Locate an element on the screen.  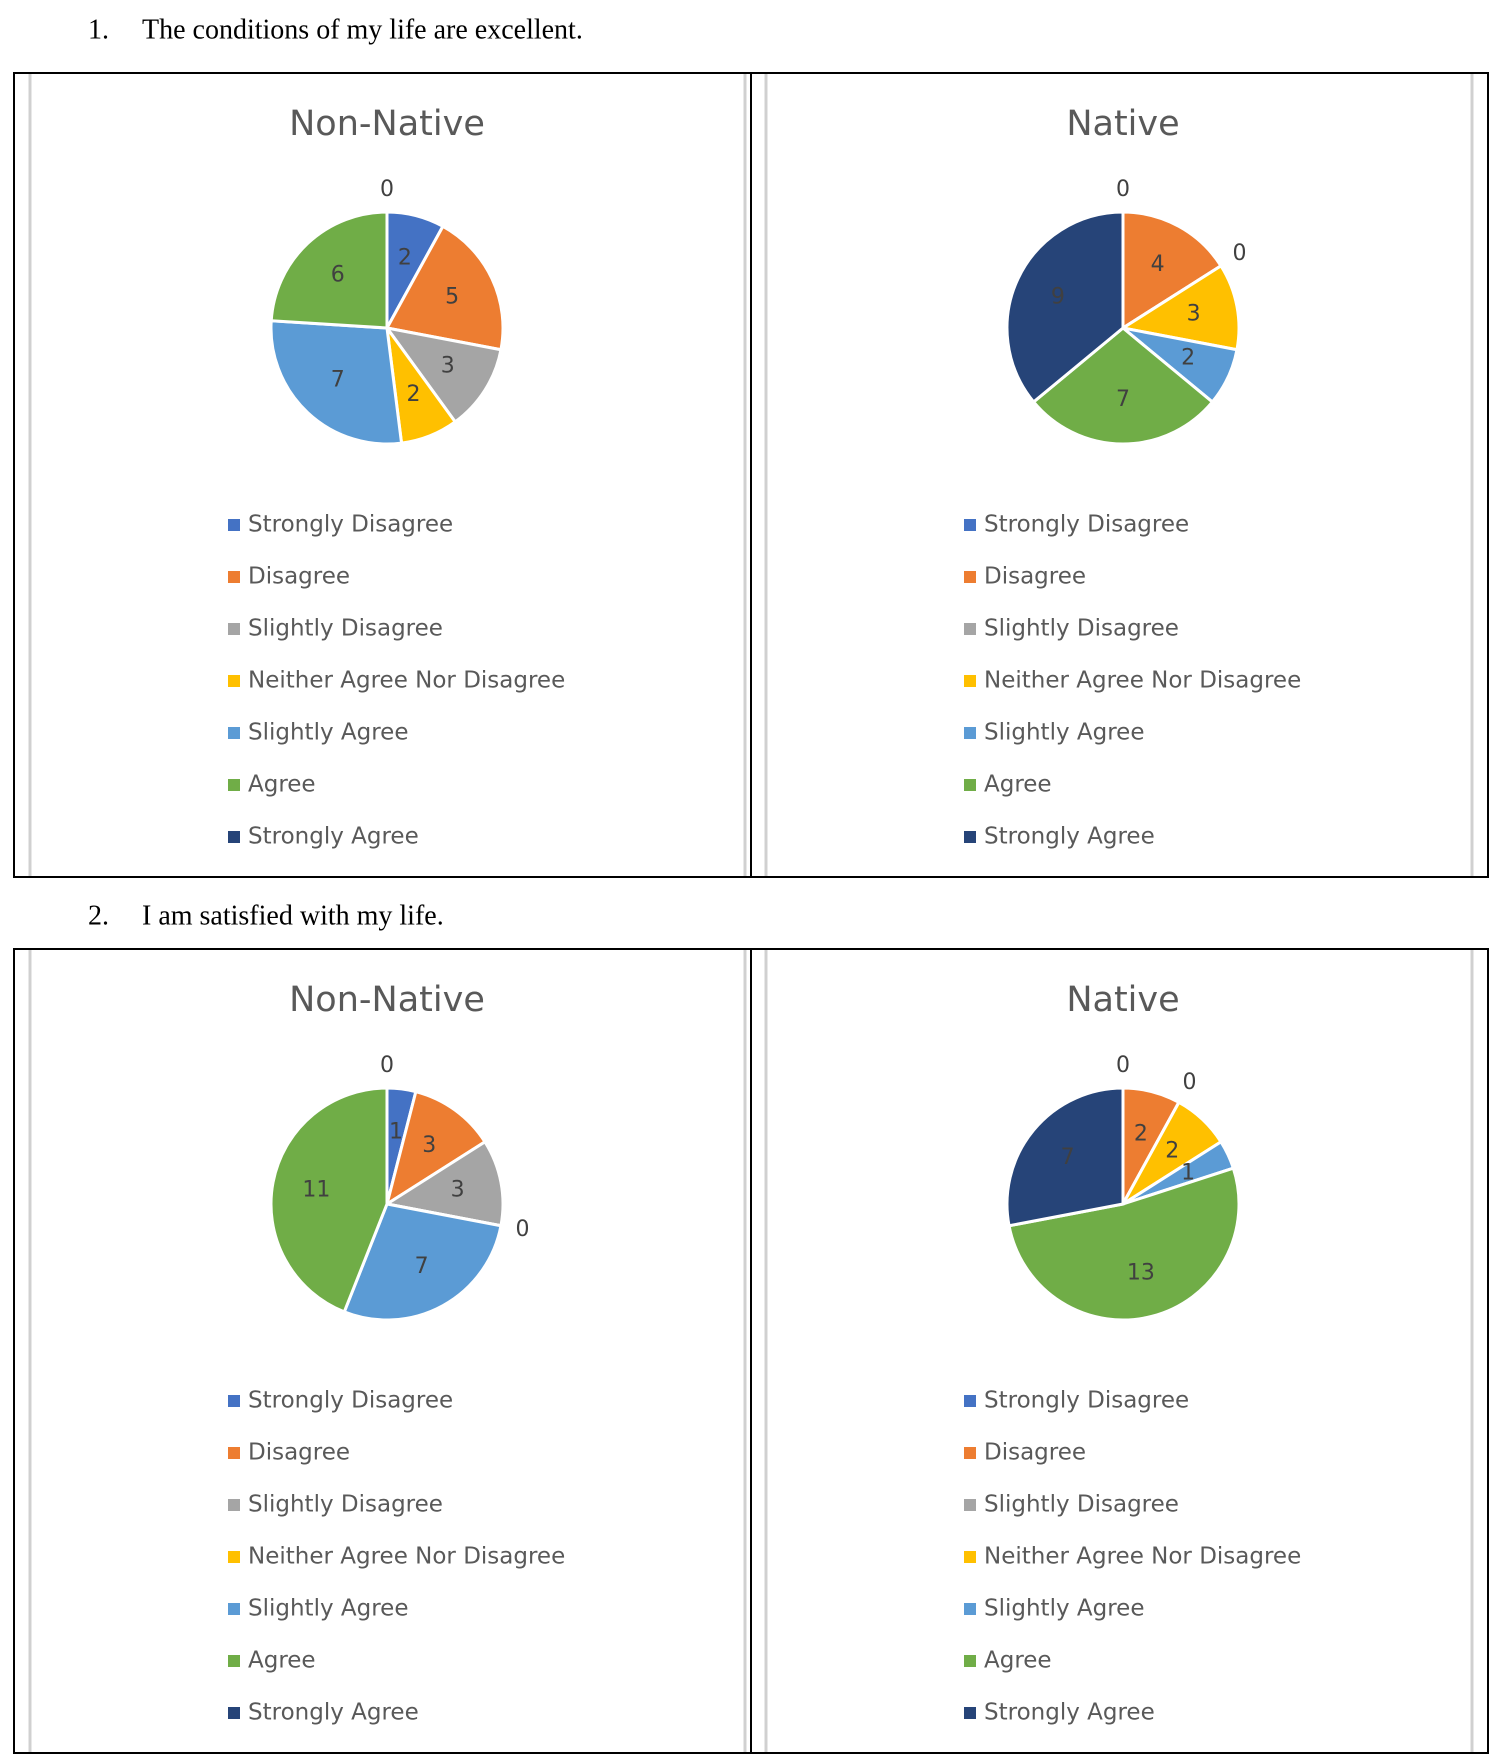
question-number: 2. is located at coordinates (98, 915).